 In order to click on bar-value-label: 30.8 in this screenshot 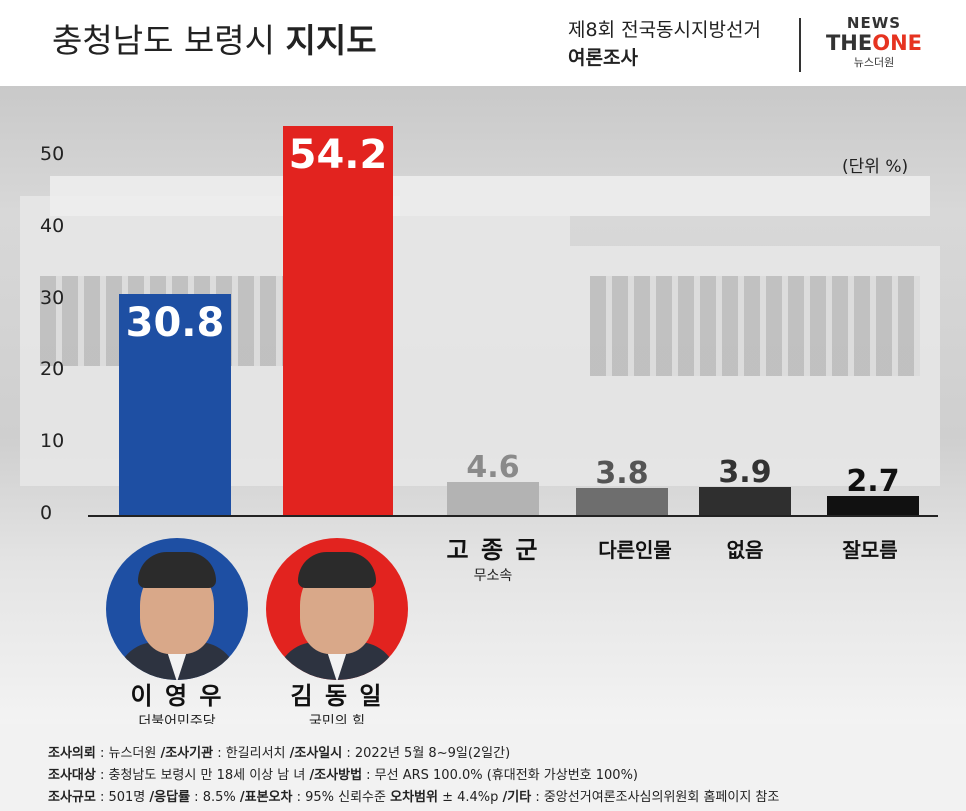, I will do `click(175, 322)`.